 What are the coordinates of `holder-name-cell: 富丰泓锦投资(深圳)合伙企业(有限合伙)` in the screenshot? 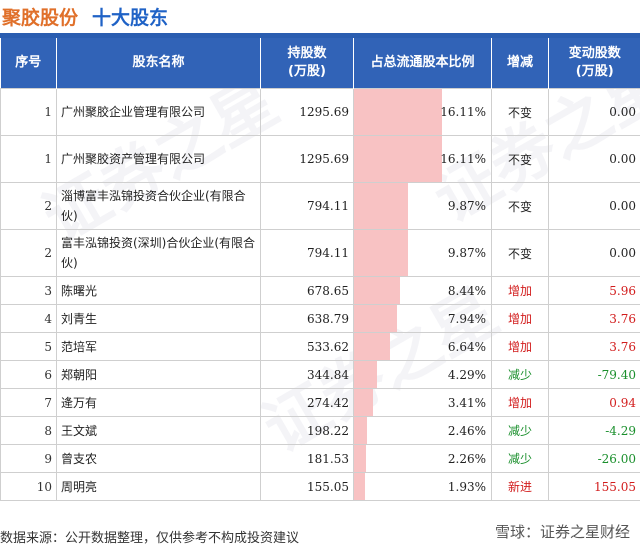 It's located at (158, 253).